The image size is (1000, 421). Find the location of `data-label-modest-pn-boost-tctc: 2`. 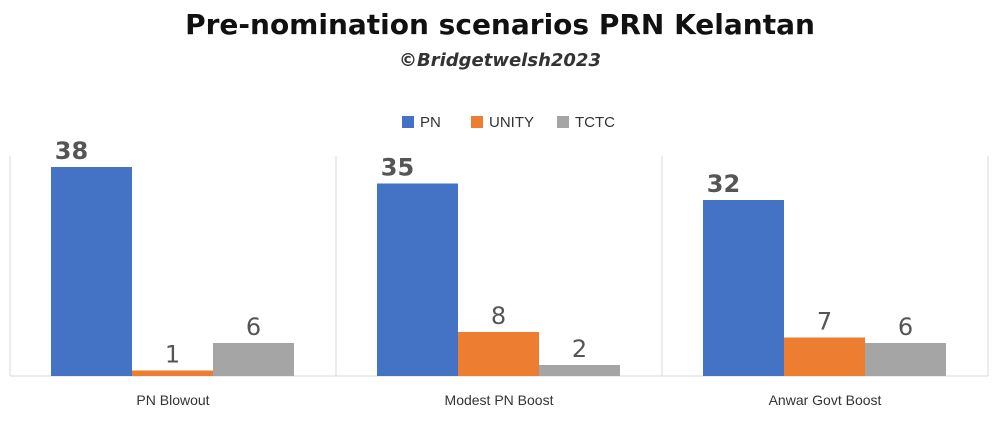

data-label-modest-pn-boost-tctc: 2 is located at coordinates (579, 349).